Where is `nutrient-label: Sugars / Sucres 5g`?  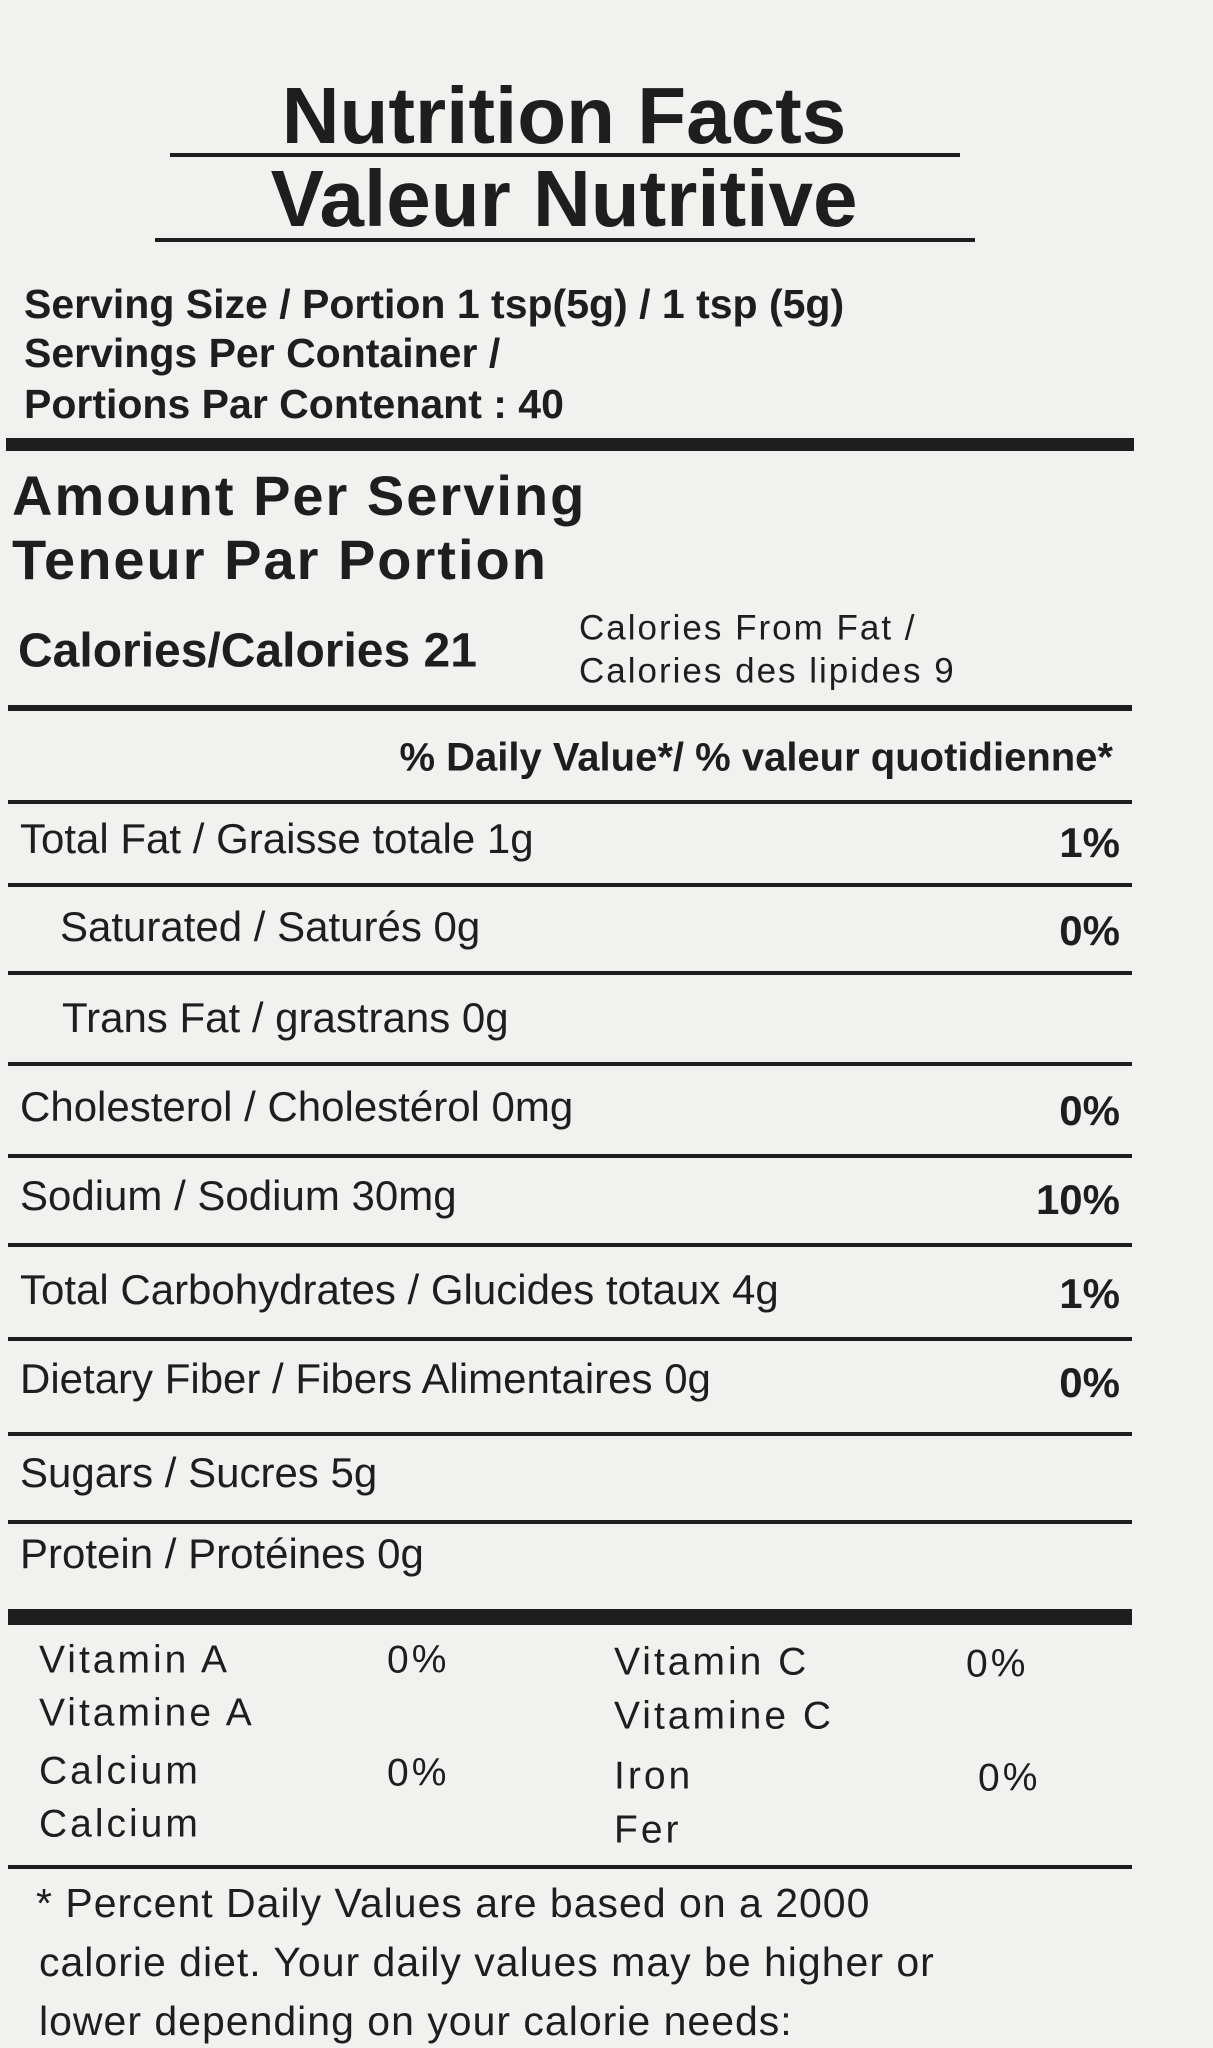
nutrient-label: Sugars / Sucres 5g is located at coordinates (198, 1472).